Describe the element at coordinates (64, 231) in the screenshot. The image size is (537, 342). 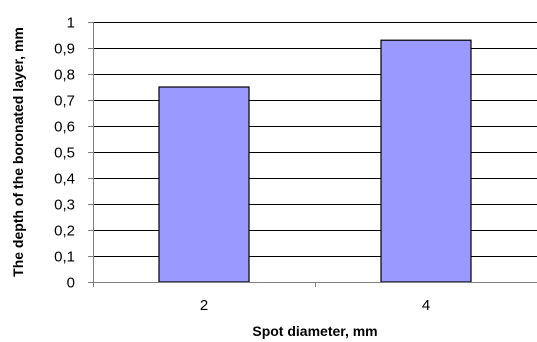
I see `y-tick-label: 0,2` at that location.